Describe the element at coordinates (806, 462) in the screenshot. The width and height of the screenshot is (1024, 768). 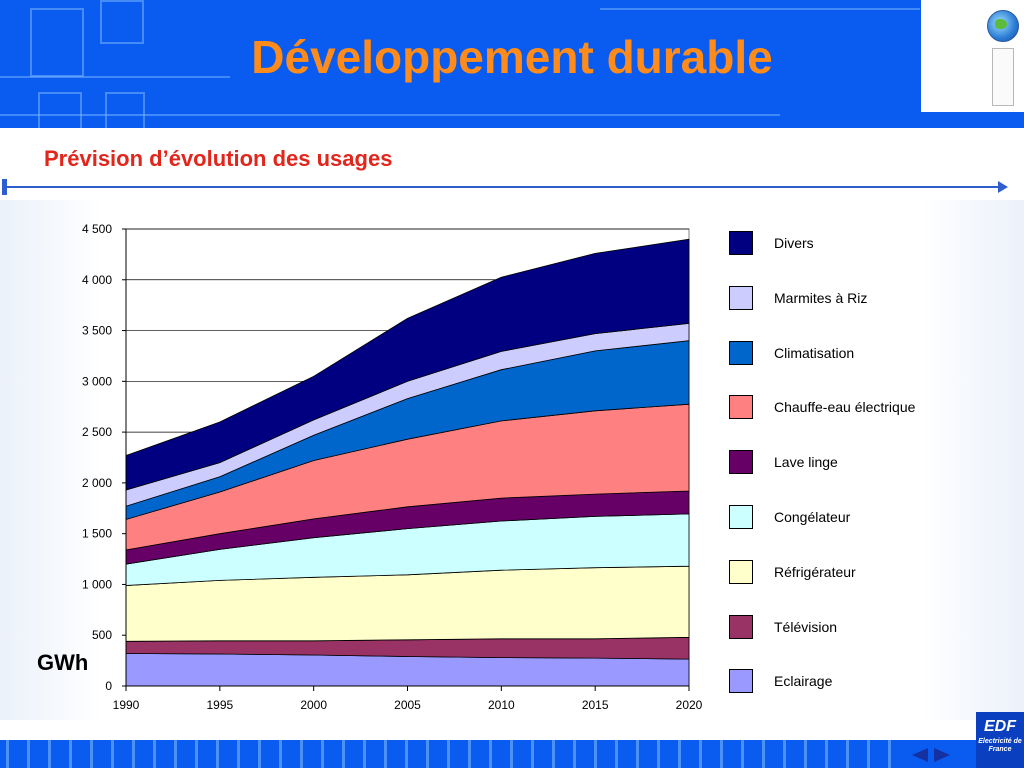
I see `legend-label: Lave linge` at that location.